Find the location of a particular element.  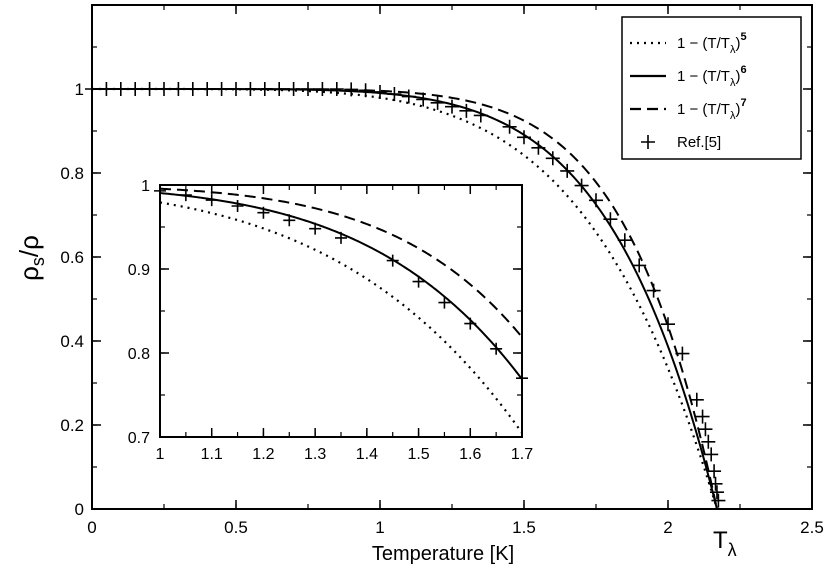

main-y-tick-label: 0.2 is located at coordinates (72, 425).